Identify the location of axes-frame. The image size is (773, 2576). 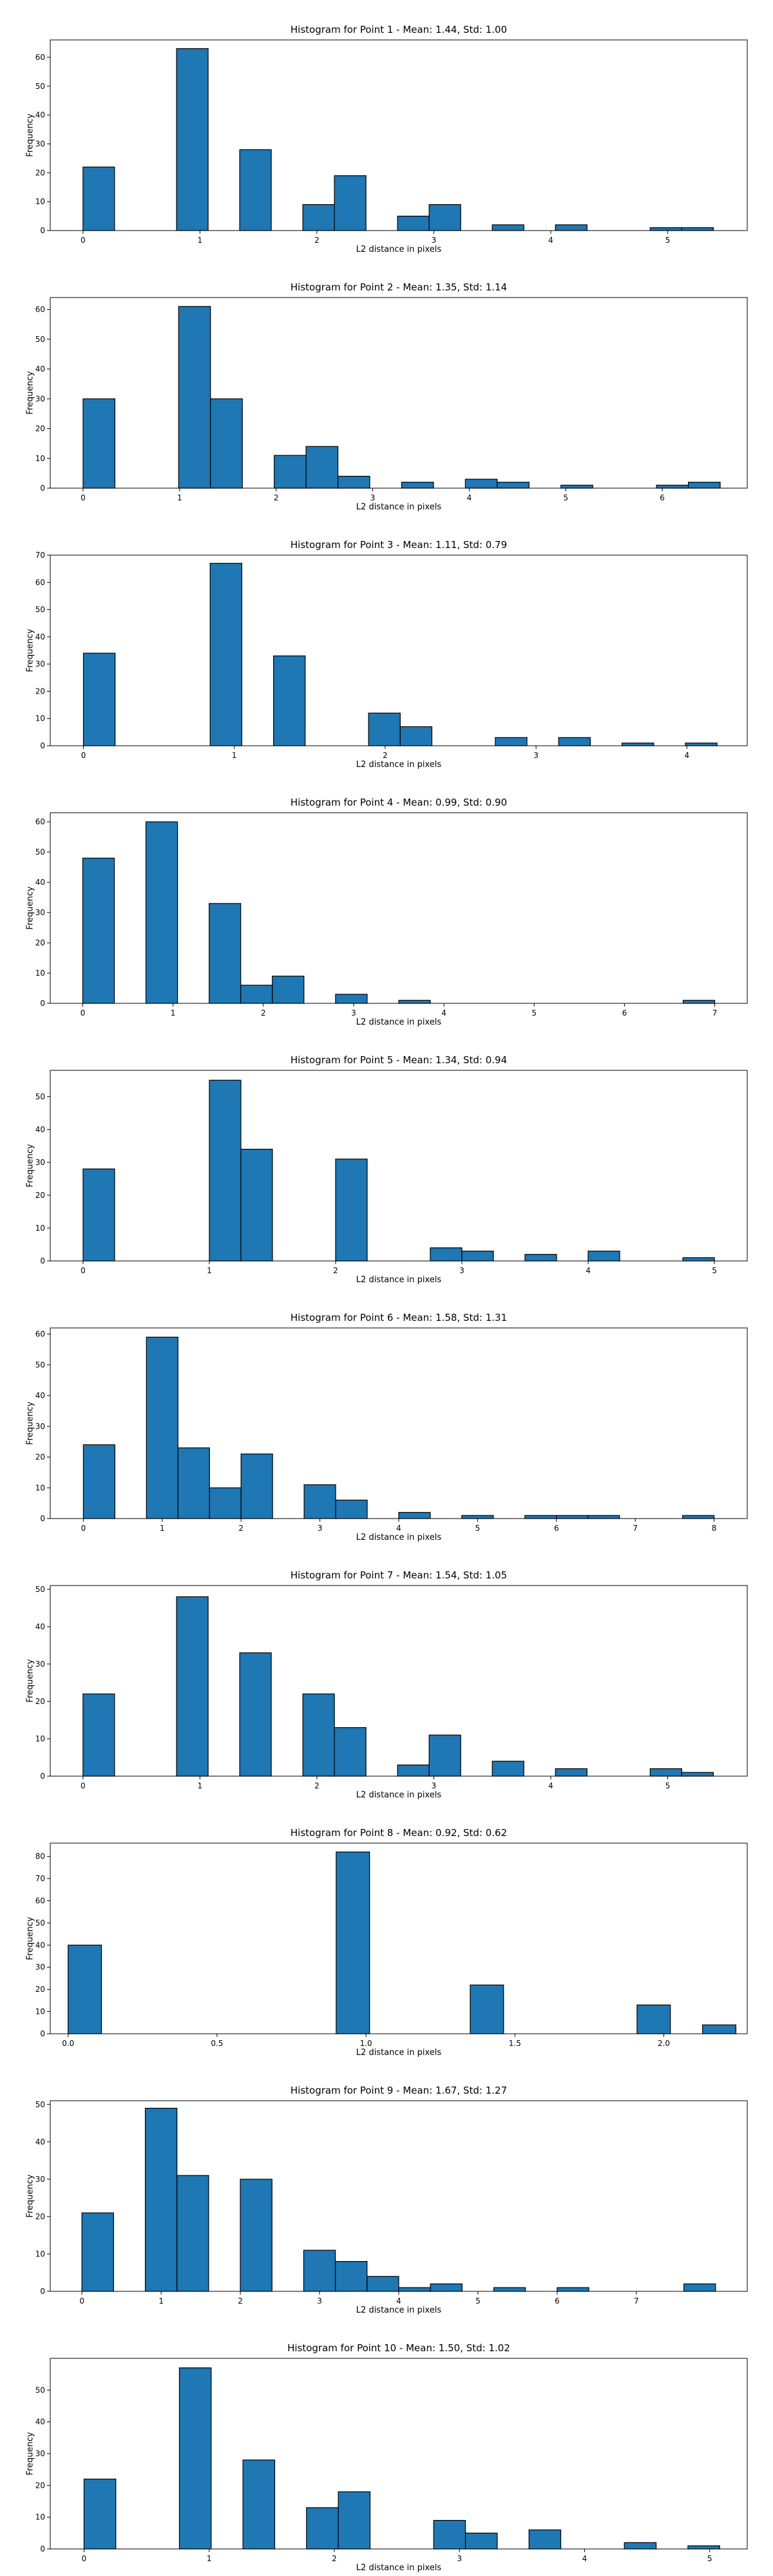
(399, 1166).